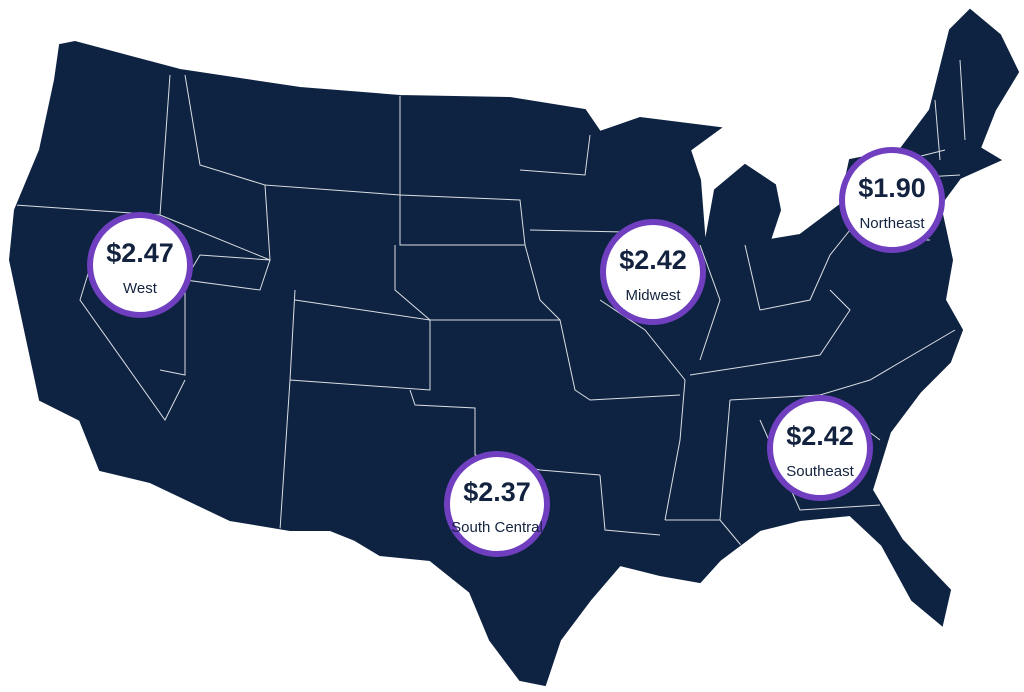 This screenshot has height=692, width=1024. What do you see at coordinates (892, 223) in the screenshot?
I see `region-name: Northeast` at bounding box center [892, 223].